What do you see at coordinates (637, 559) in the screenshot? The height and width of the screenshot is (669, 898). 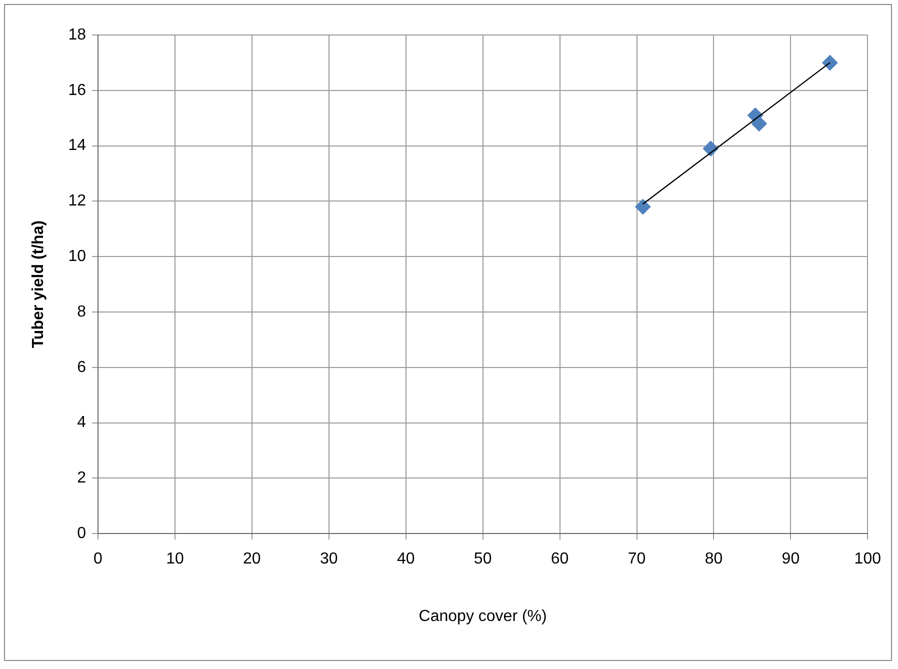 I see `x-tick-label: 70` at bounding box center [637, 559].